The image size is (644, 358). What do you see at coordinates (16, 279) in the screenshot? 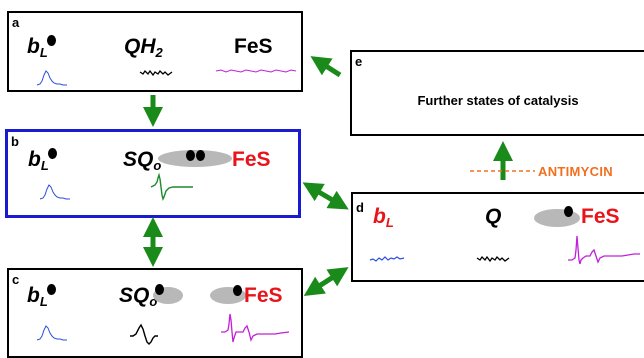
I see `panel-c-label: c` at bounding box center [16, 279].